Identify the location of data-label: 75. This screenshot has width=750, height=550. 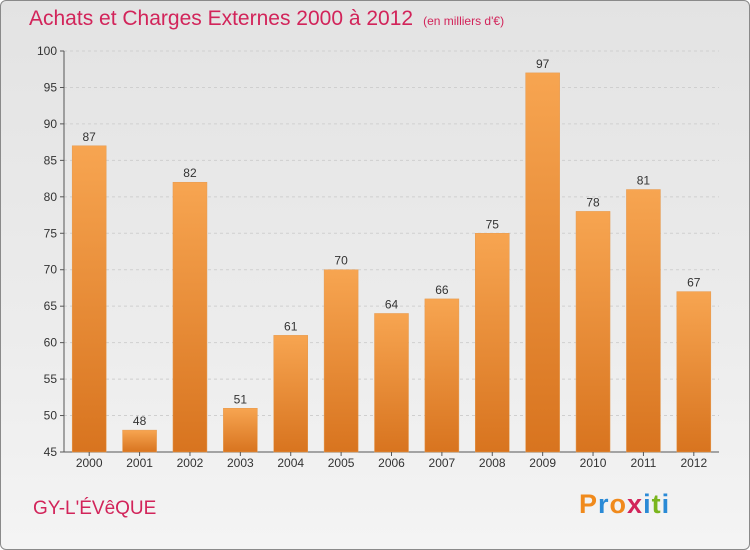
(493, 224).